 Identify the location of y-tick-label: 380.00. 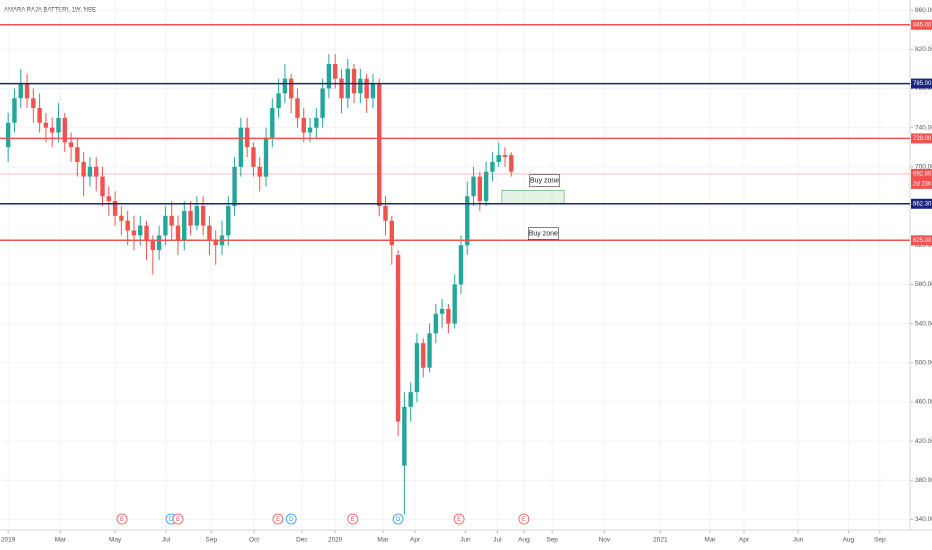
(923, 480).